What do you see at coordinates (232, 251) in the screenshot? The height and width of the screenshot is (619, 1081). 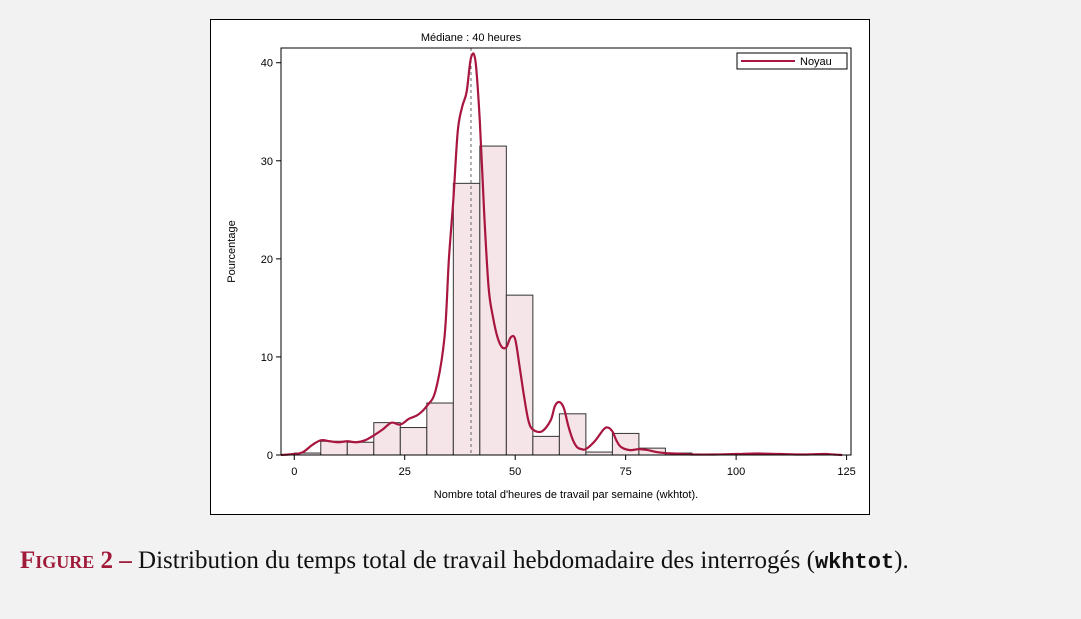 I see `y-axis-label: Pourcentage` at bounding box center [232, 251].